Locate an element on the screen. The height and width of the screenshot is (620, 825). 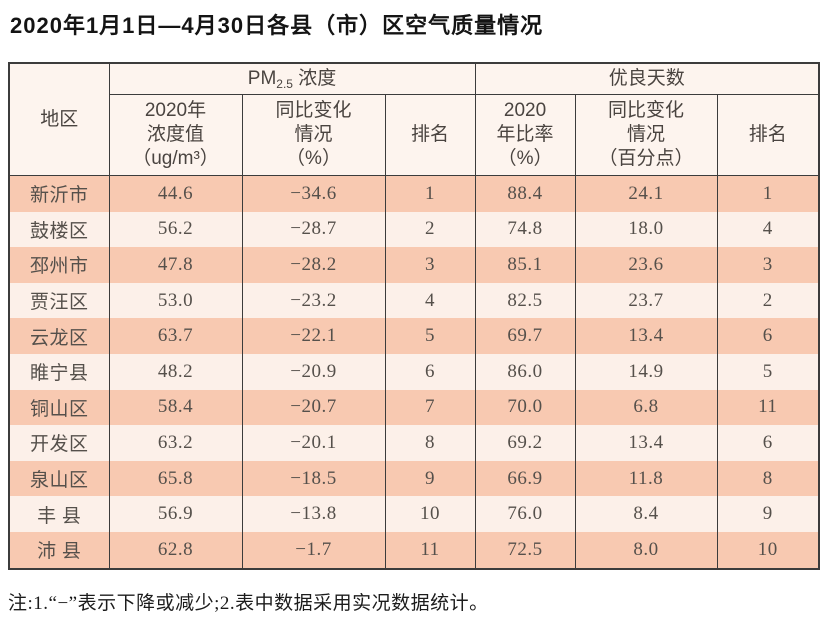
region-cell: 云龙区 is located at coordinates (59, 336).